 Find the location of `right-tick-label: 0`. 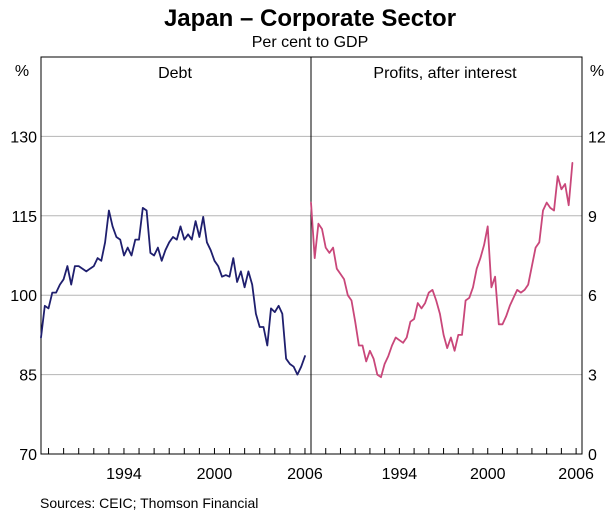

right-tick-label: 0 is located at coordinates (592, 455).